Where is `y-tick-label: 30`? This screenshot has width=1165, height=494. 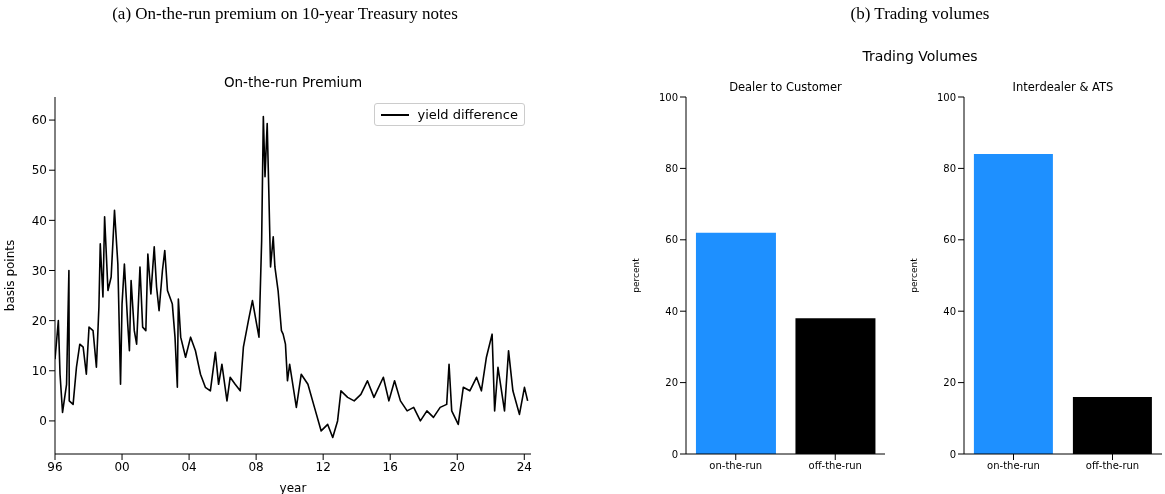
y-tick-label: 30 is located at coordinates (39, 270).